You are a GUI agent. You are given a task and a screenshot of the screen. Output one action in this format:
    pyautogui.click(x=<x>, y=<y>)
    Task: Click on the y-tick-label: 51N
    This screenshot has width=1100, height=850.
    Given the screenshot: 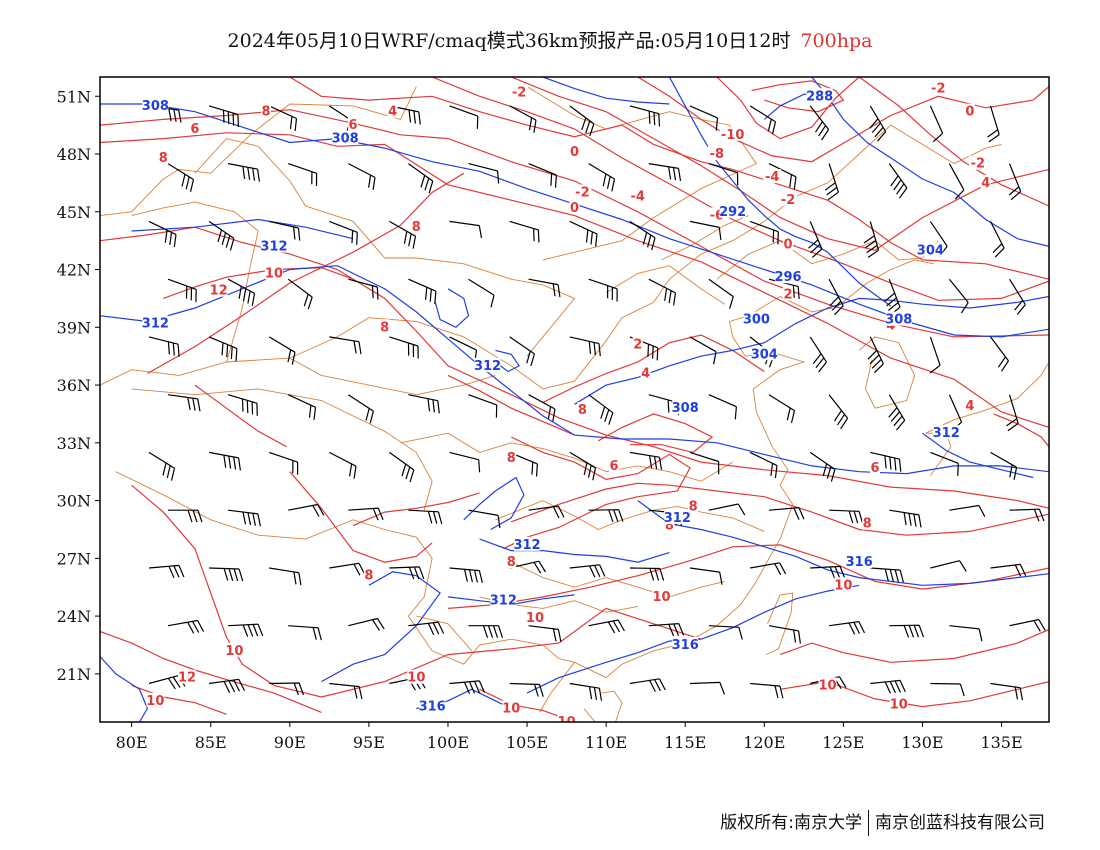 What is the action you would take?
    pyautogui.click(x=74, y=96)
    